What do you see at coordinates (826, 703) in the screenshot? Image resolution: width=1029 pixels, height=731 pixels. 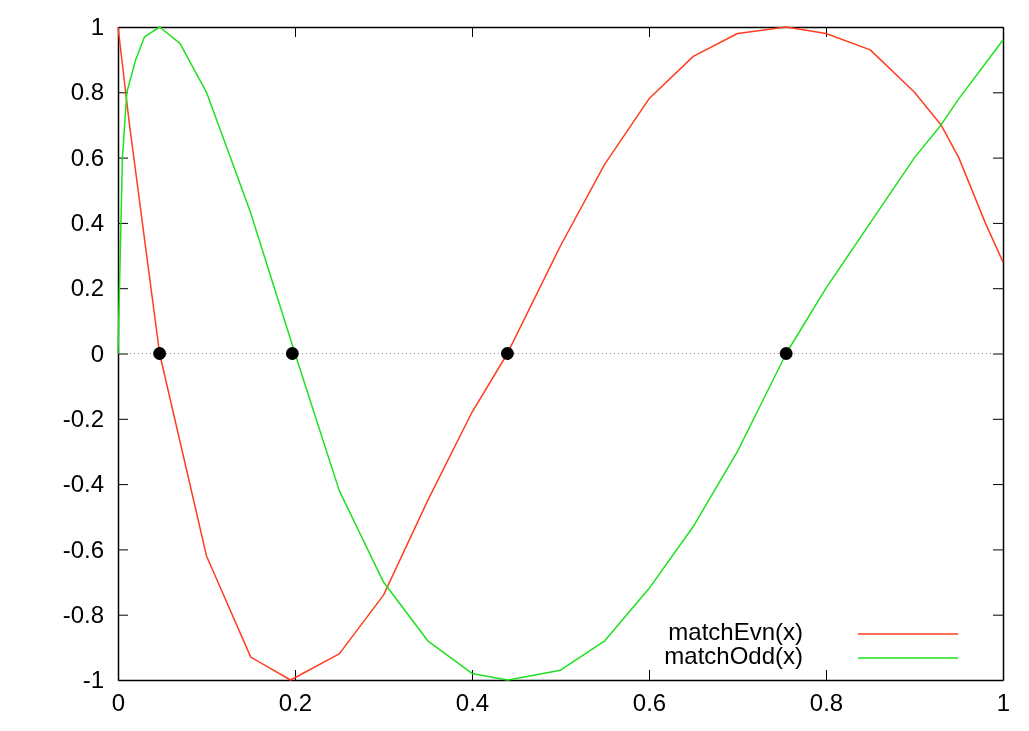 I see `x-tick-label: 0.8` at bounding box center [826, 703].